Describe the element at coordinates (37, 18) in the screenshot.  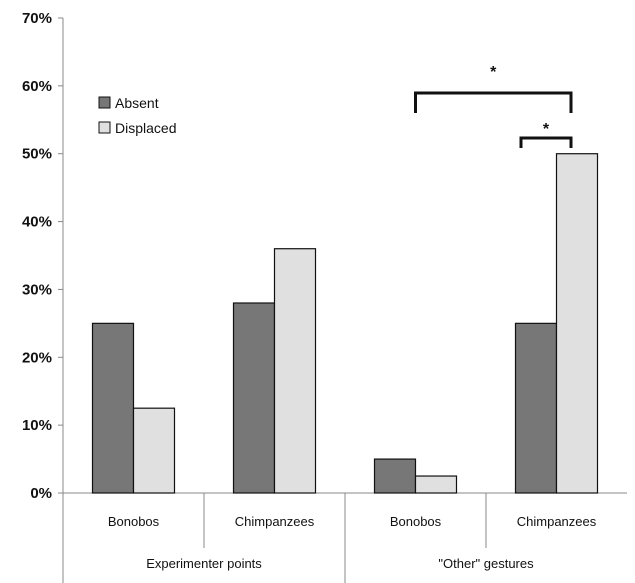
I see `y-tick-label: 70%` at that location.